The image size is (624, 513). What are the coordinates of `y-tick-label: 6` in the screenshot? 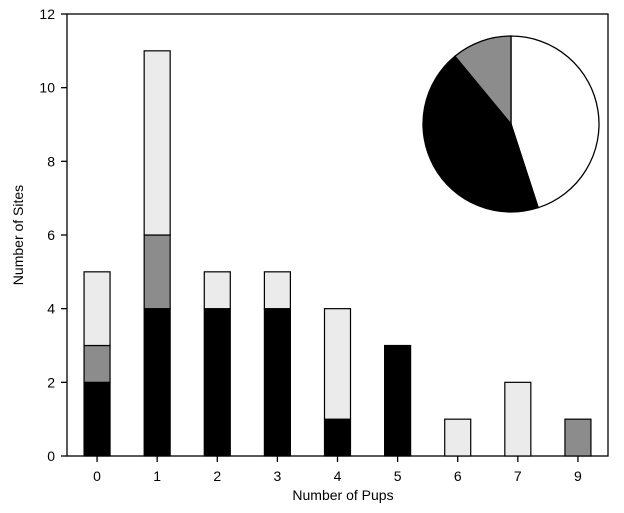 It's located at (51, 235).